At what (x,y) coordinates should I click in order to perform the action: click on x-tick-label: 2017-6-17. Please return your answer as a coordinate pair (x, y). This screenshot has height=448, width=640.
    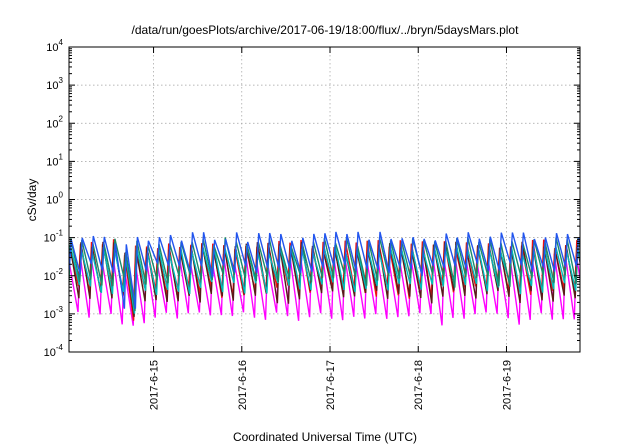
    Looking at the image, I should click on (331, 385).